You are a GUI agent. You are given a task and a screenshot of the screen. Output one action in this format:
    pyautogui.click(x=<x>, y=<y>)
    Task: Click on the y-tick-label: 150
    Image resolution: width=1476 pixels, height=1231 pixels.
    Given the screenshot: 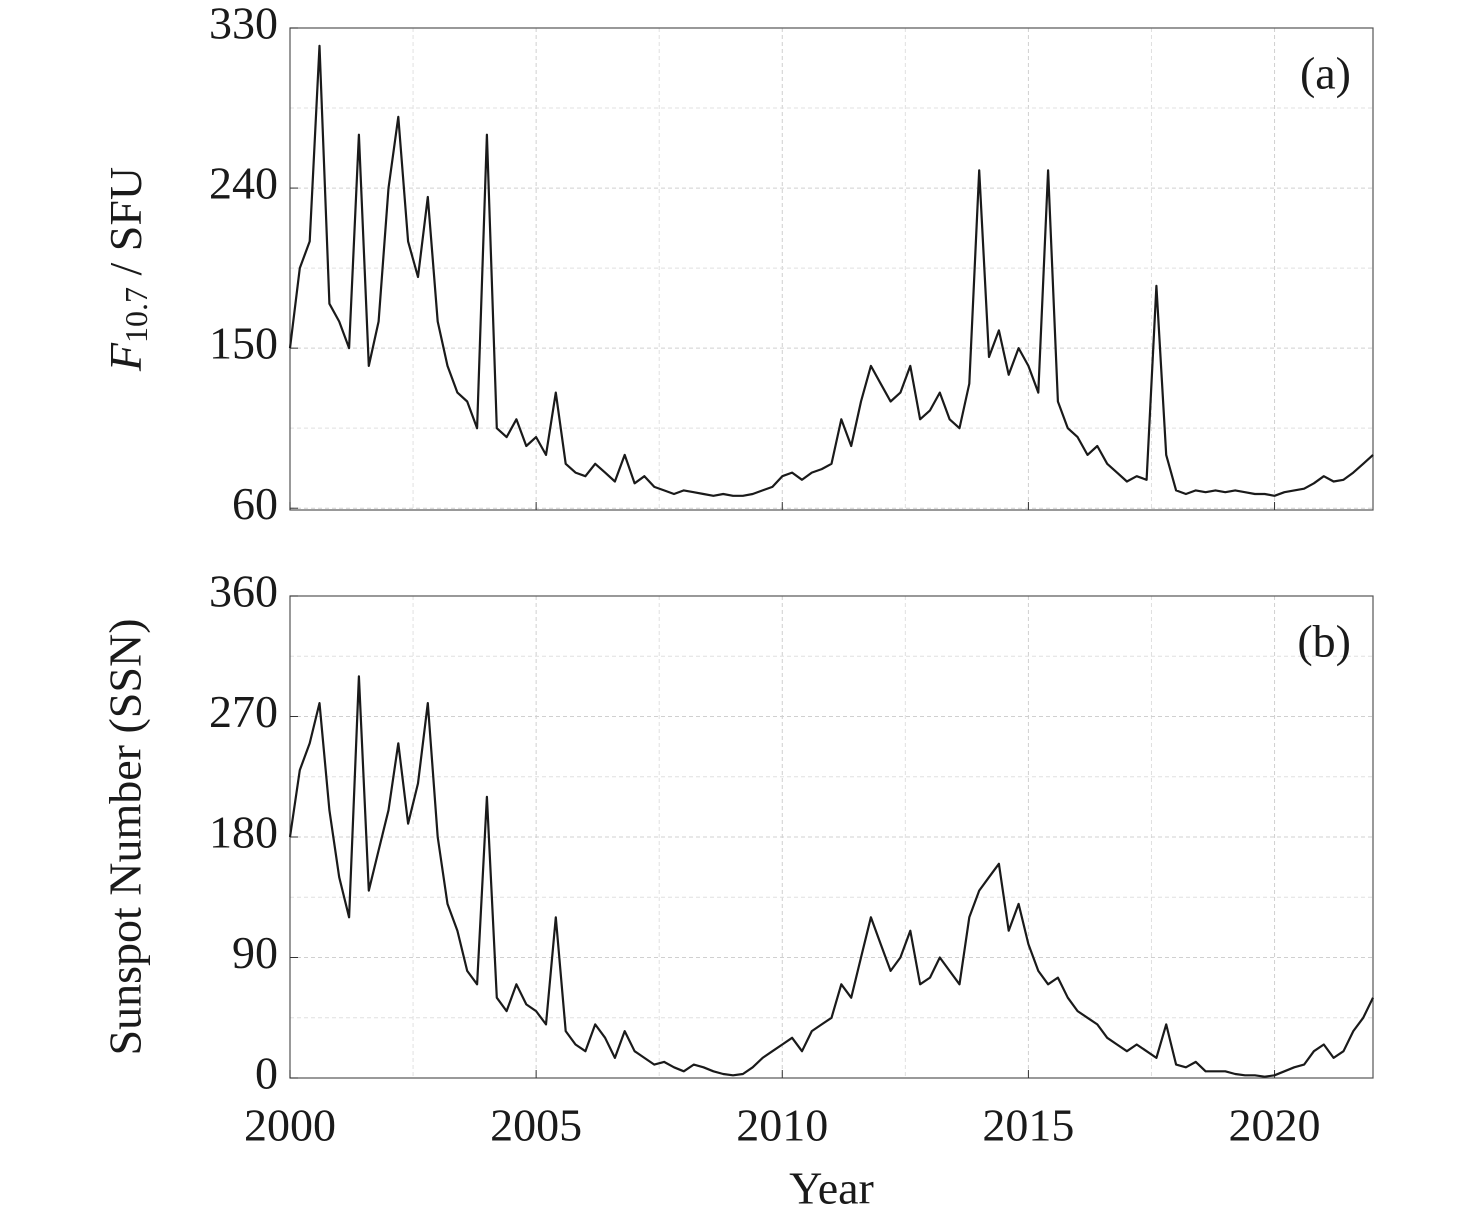 What is the action you would take?
    pyautogui.click(x=243, y=343)
    